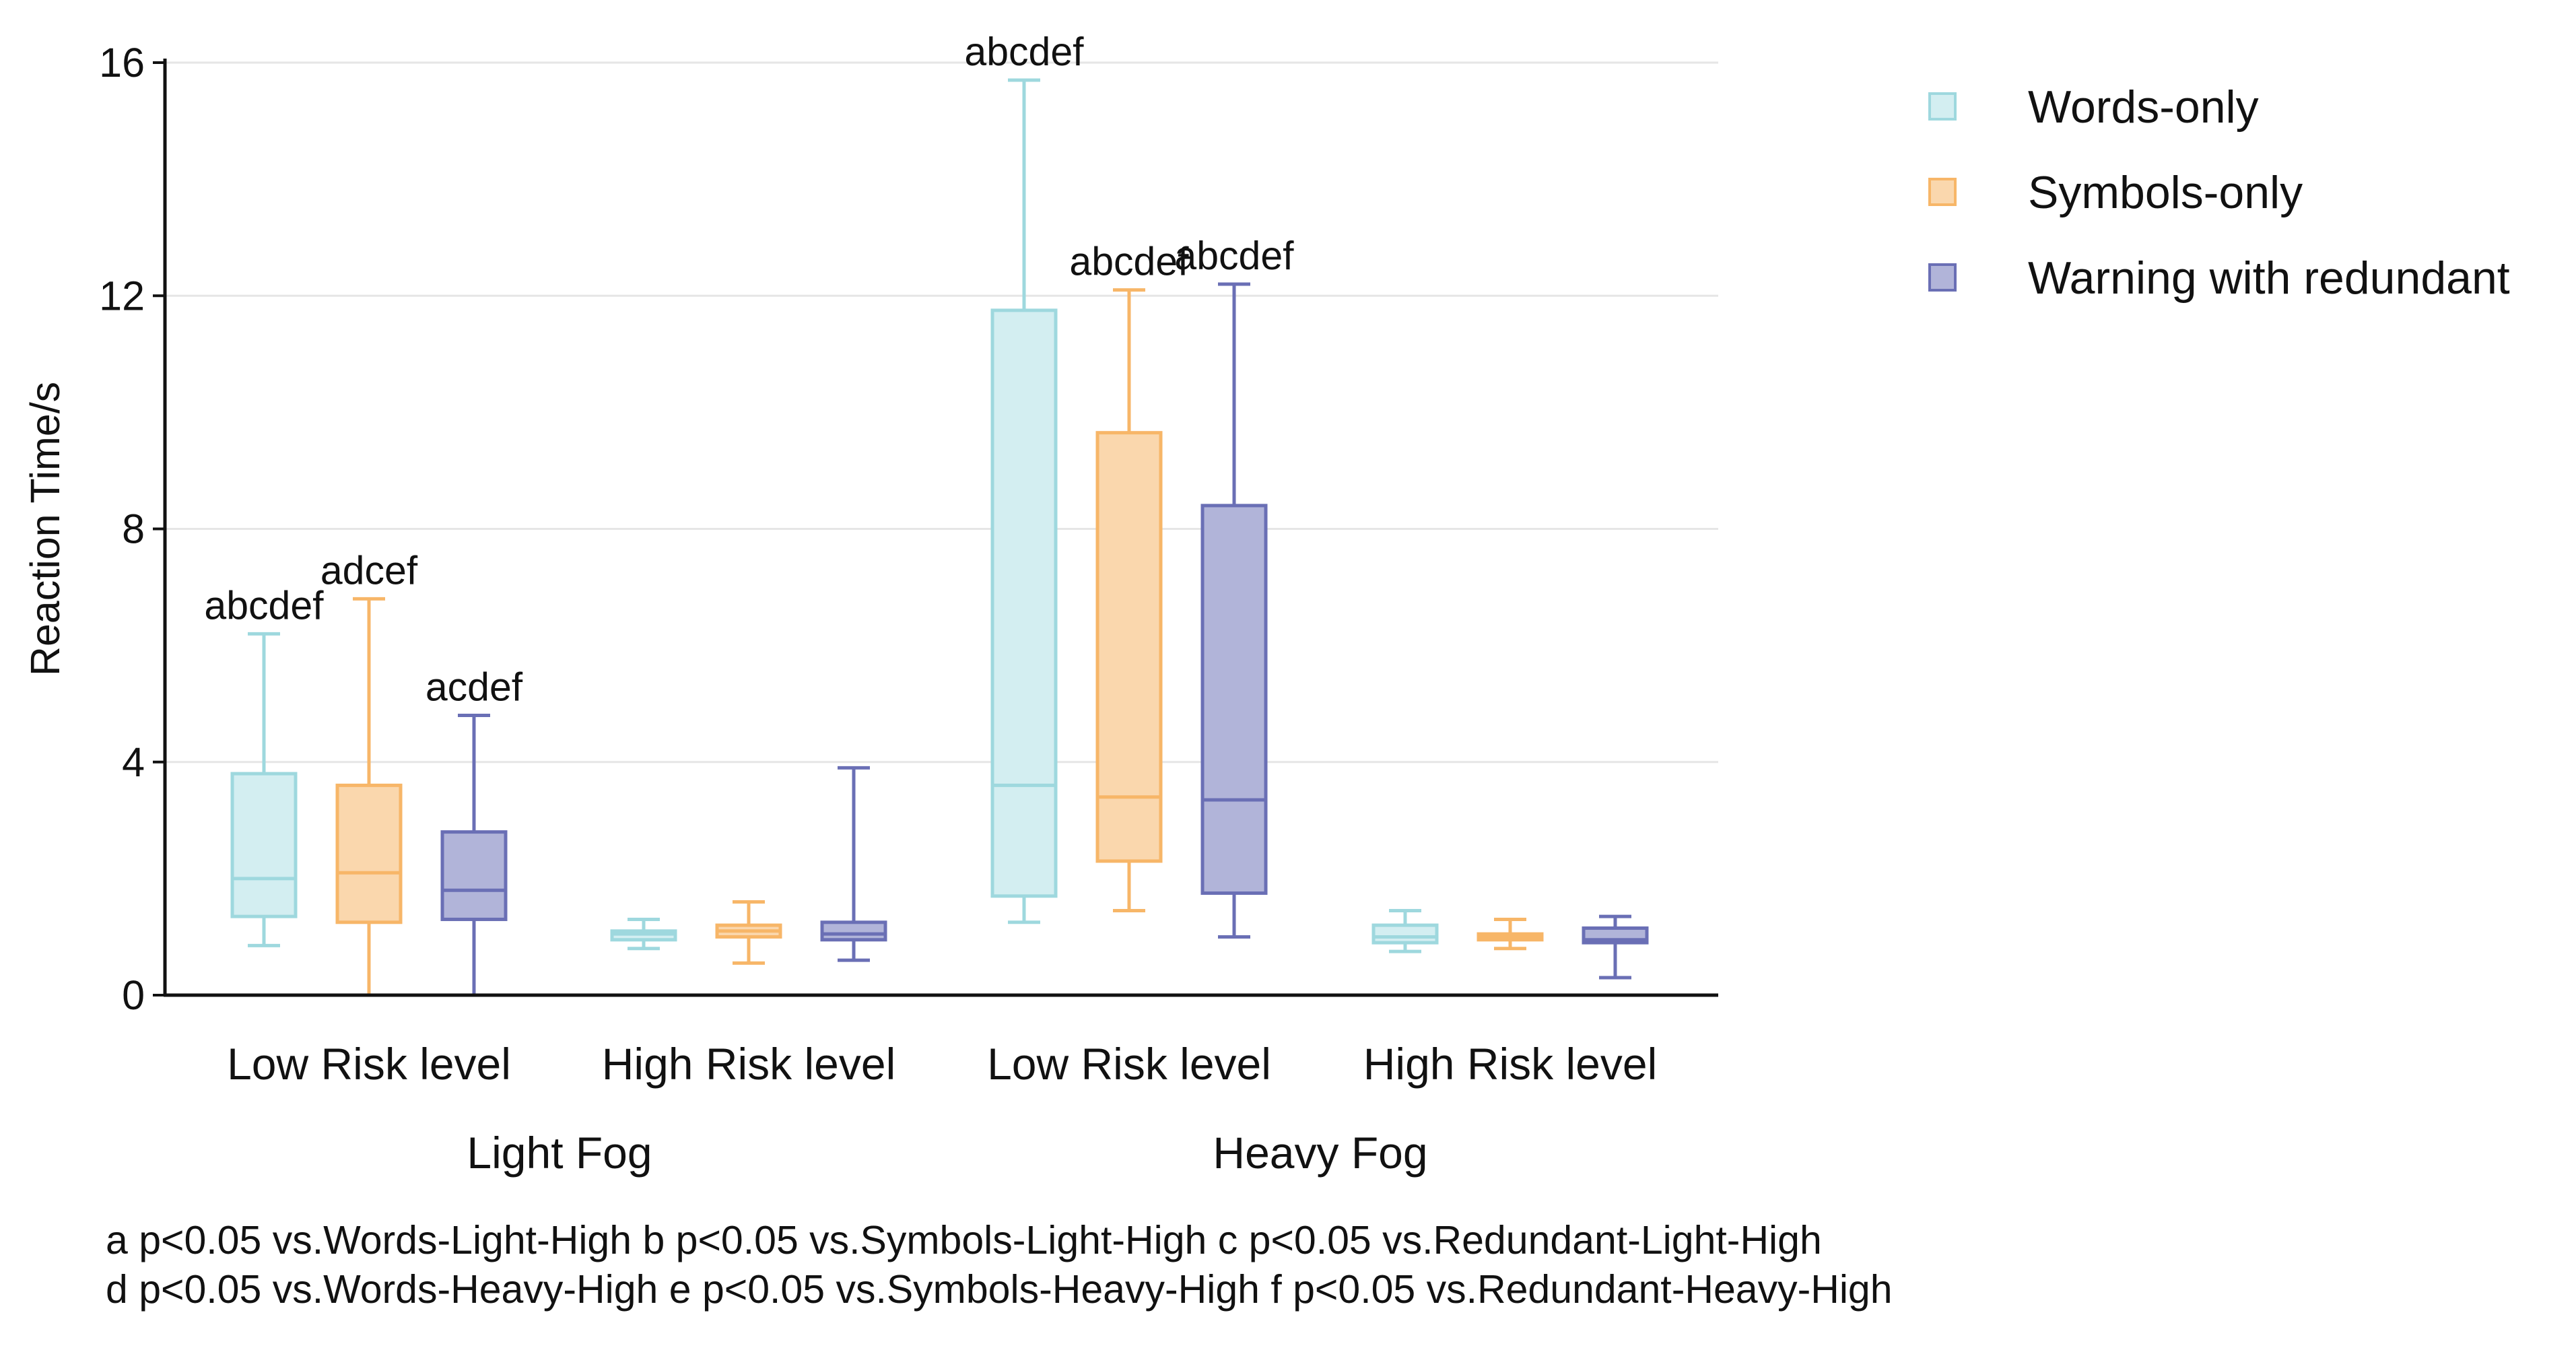 The width and height of the screenshot is (2576, 1352). I want to click on legend-label: Warning with redundant, so click(2269, 278).